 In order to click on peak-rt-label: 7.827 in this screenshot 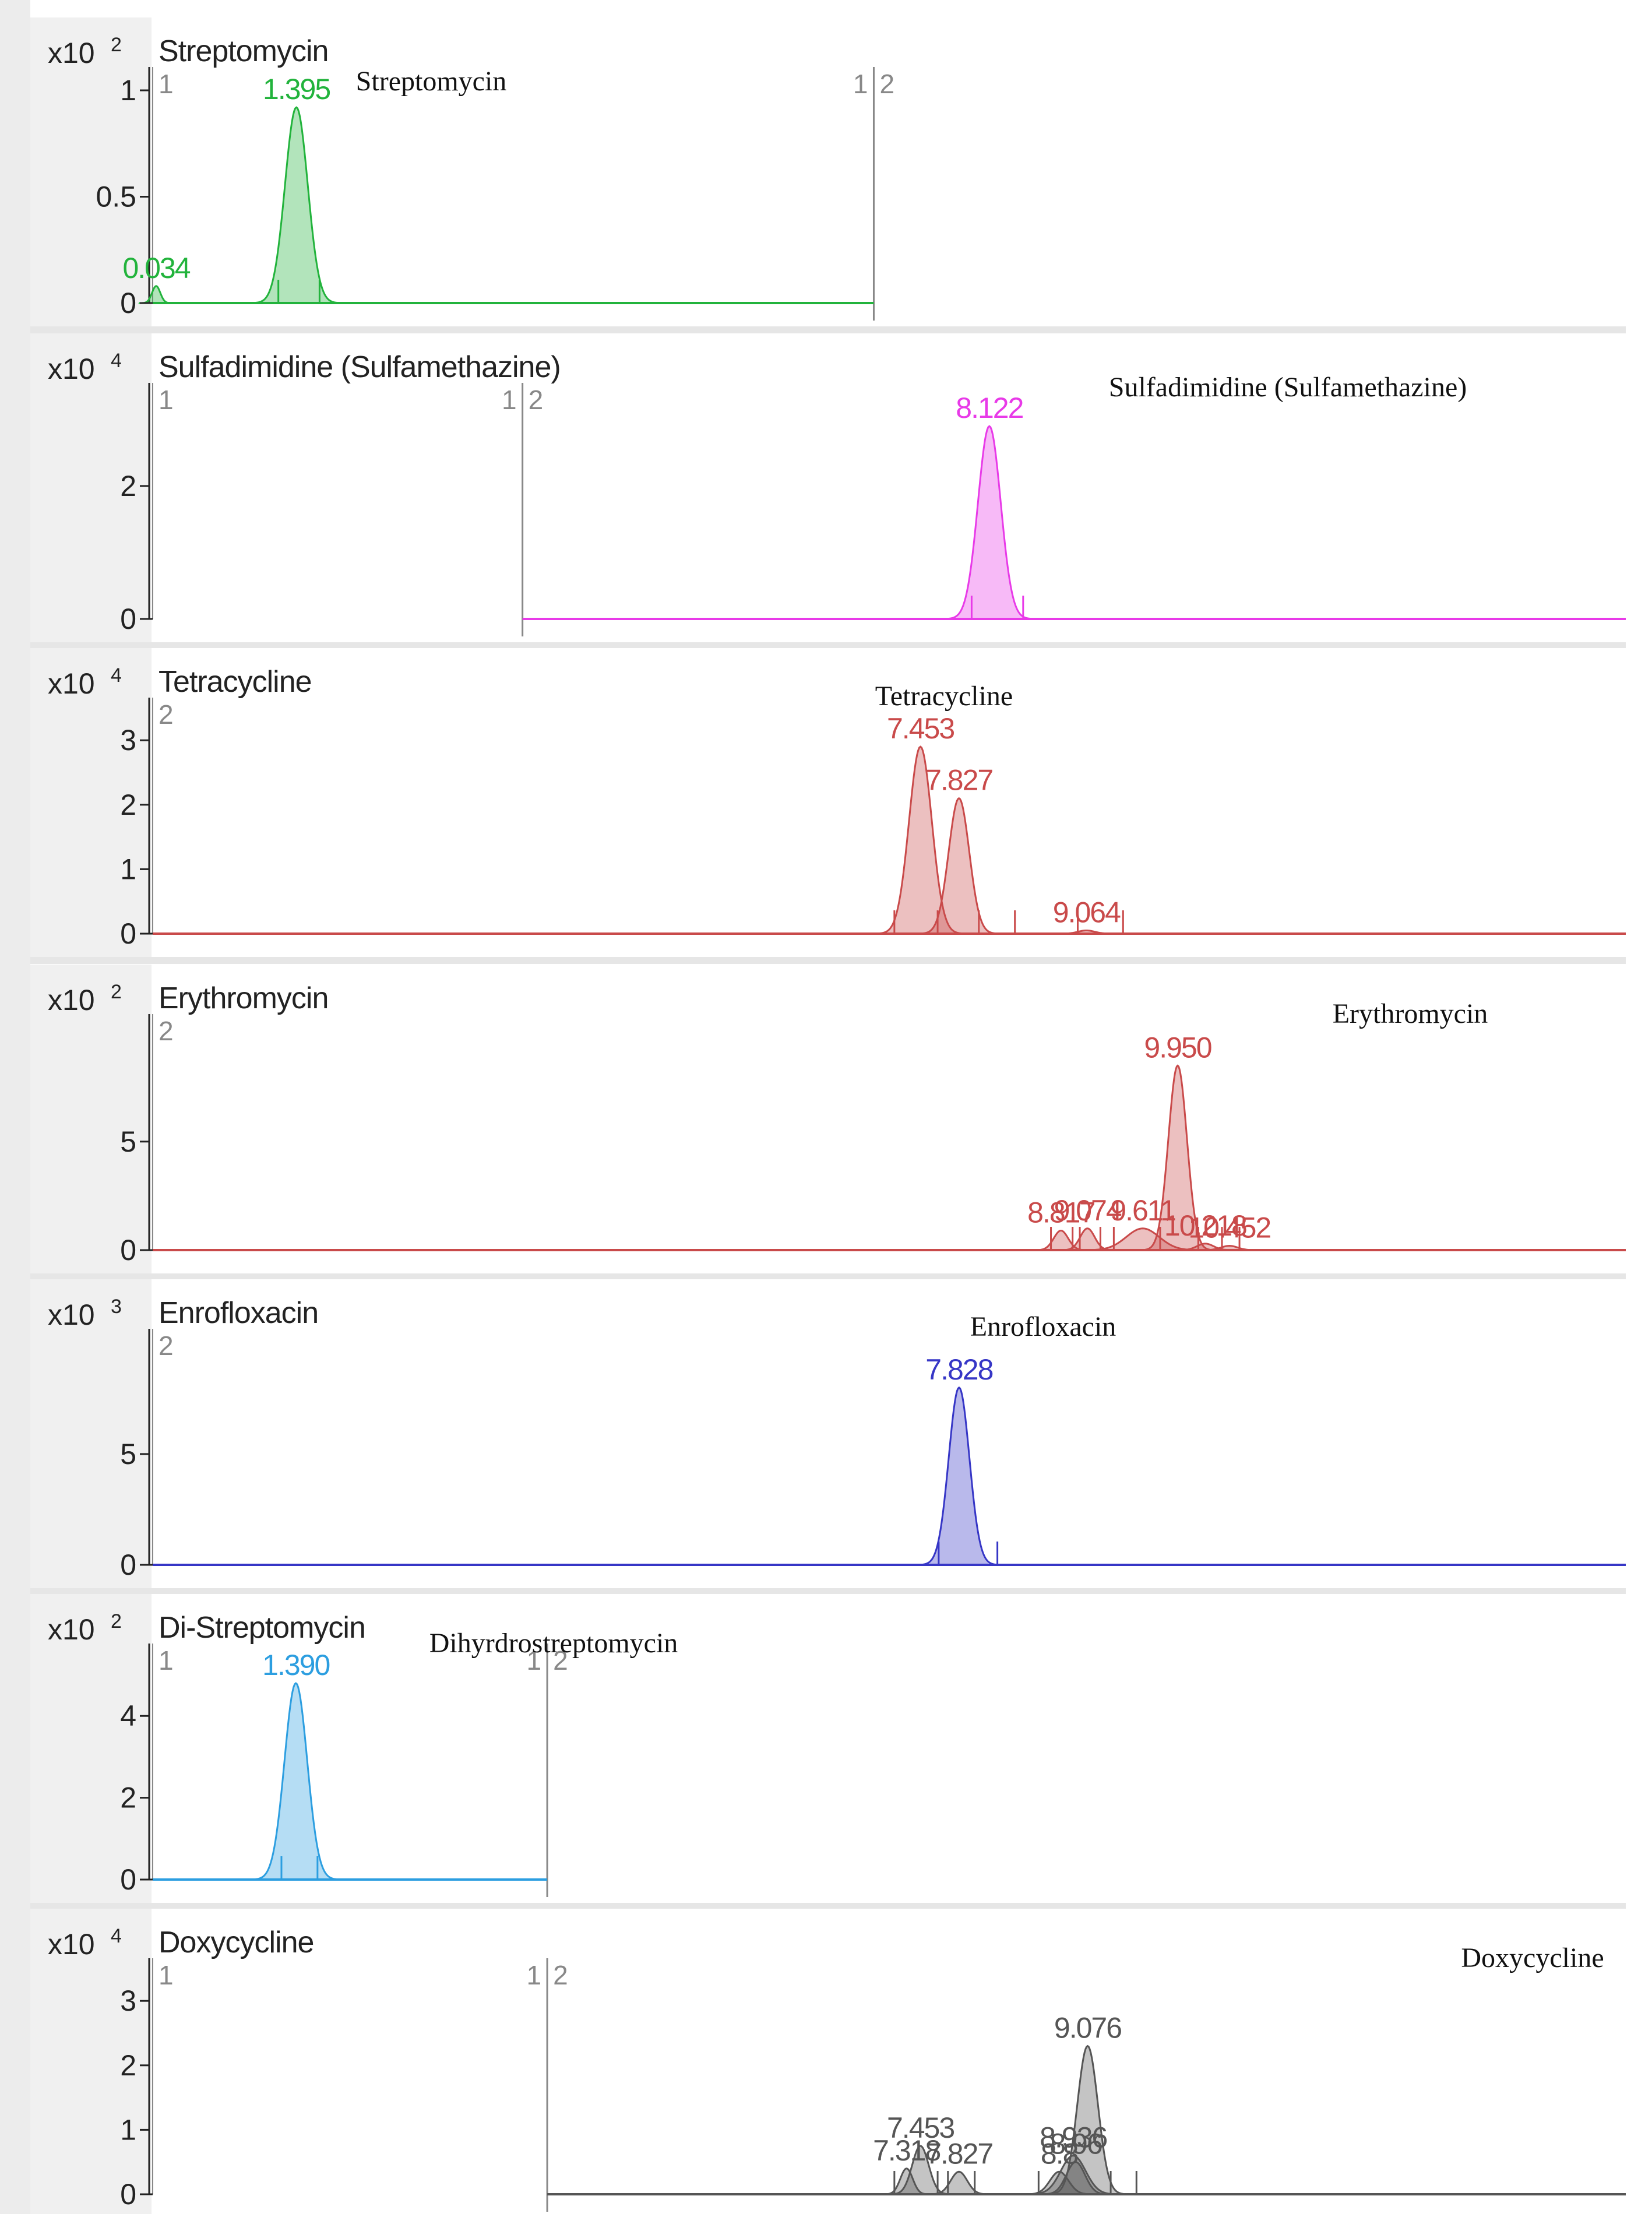, I will do `click(958, 781)`.